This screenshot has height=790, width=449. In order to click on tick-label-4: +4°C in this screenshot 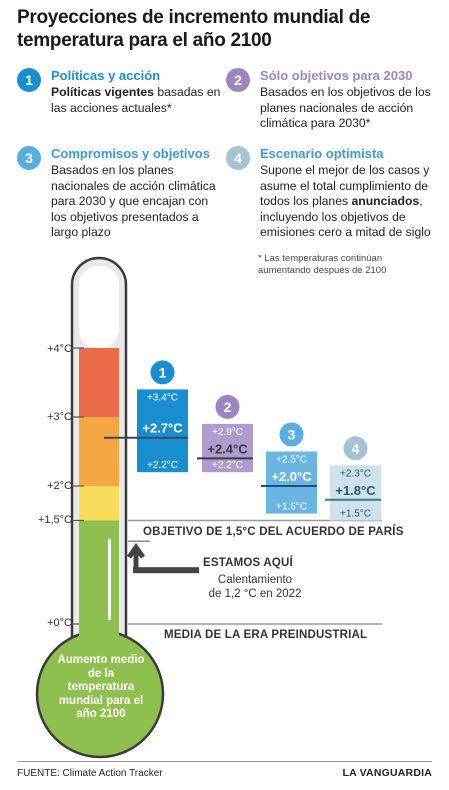, I will do `click(59, 349)`.